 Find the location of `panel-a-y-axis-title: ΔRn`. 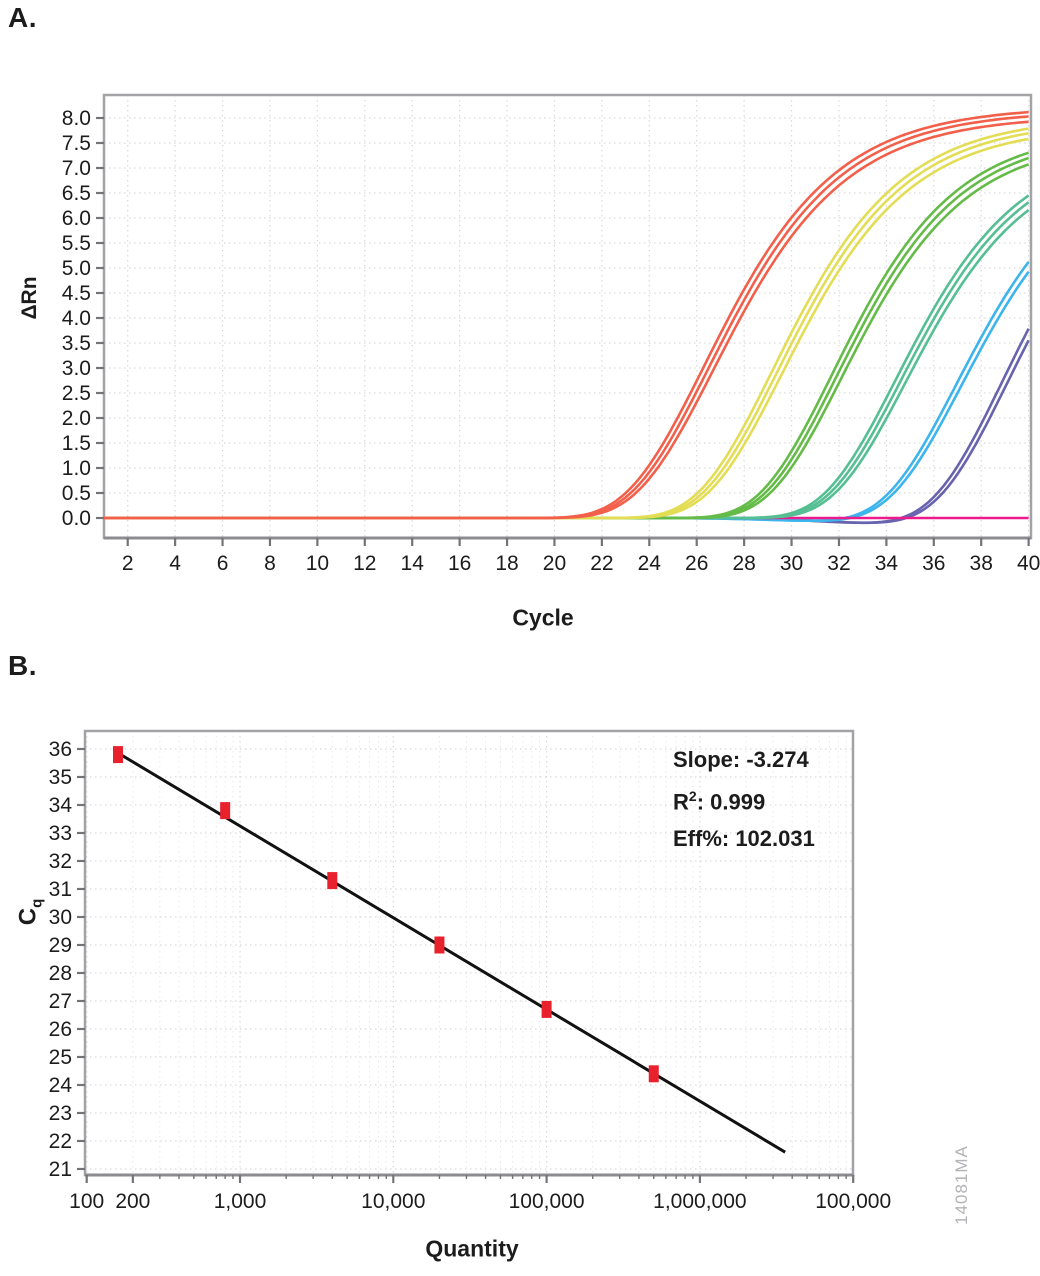

panel-a-y-axis-title: ΔRn is located at coordinates (29, 298).